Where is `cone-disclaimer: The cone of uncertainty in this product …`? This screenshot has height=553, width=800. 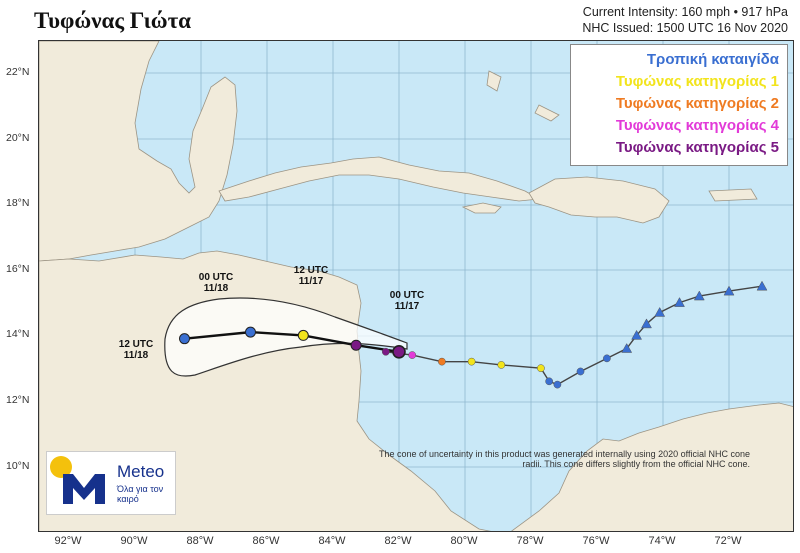 cone-disclaimer: The cone of uncertainty in this product … is located at coordinates (564, 459).